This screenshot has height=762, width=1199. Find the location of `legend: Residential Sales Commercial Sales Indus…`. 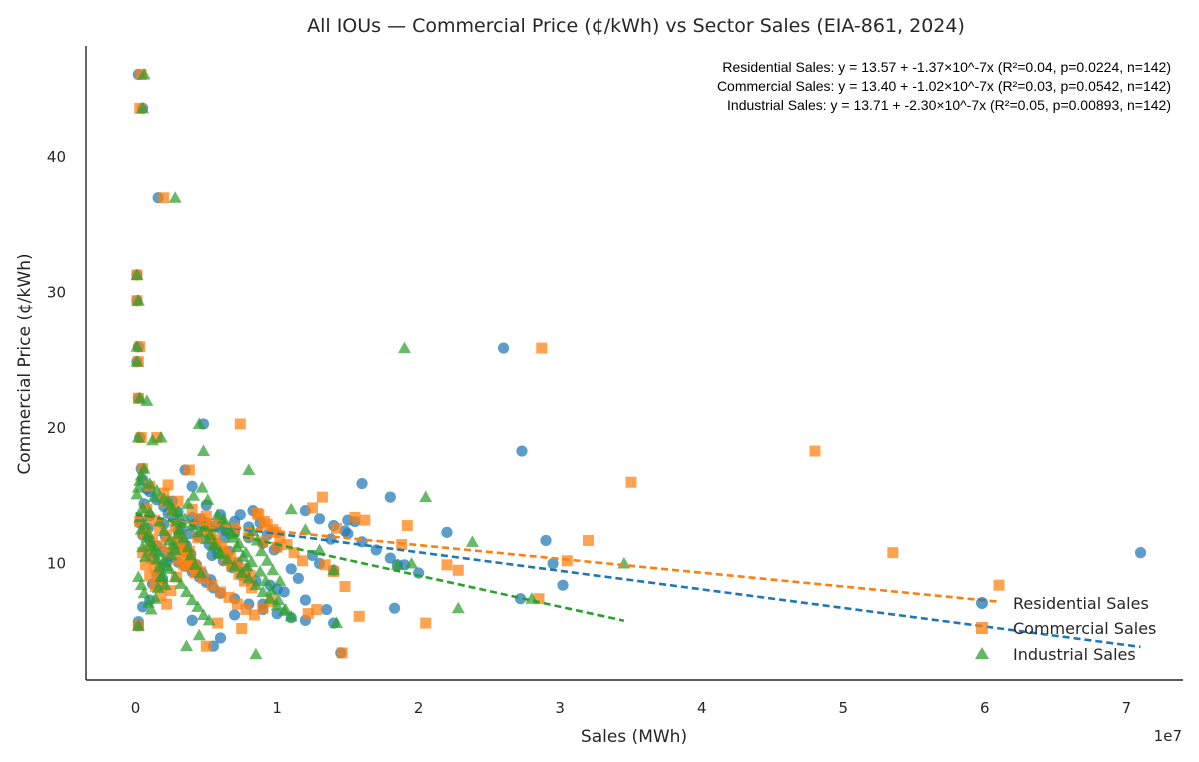

legend: Residential Sales Commercial Sales Indus… is located at coordinates (1065, 629).